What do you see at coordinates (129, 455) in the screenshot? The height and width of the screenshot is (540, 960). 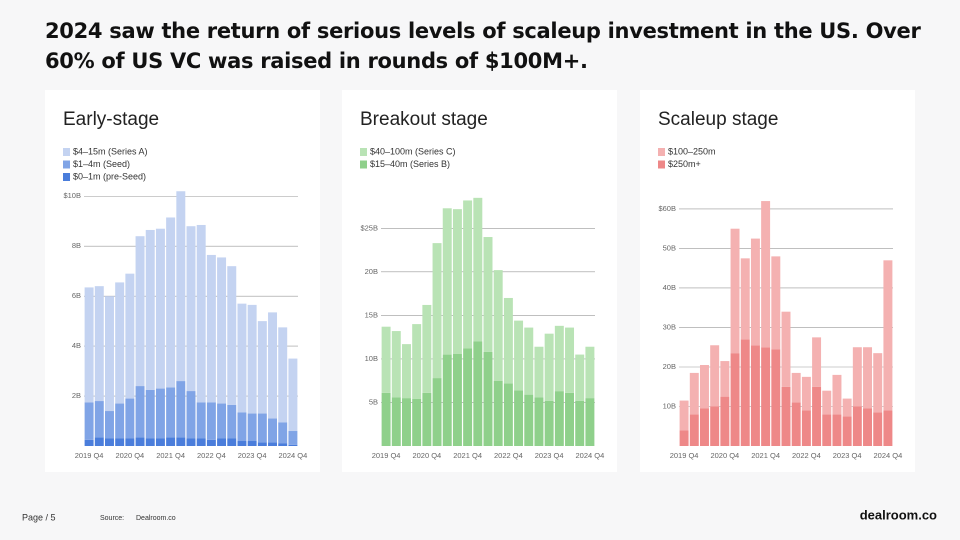 I see `x-tick-label: 2020 Q4` at bounding box center [129, 455].